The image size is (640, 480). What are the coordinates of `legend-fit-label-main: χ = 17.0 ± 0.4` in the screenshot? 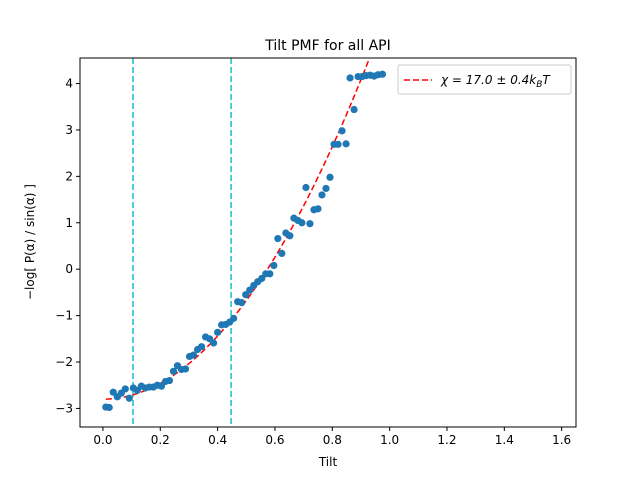 It's located at (484, 80).